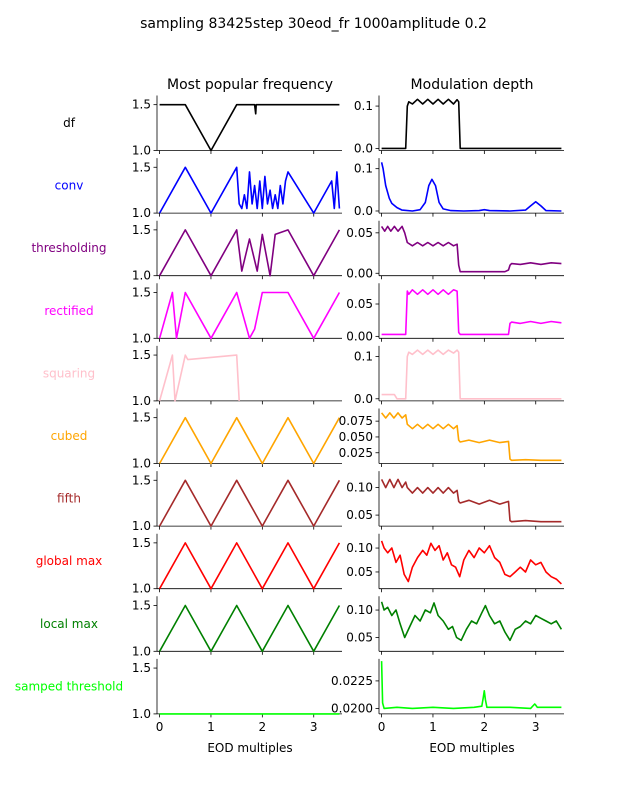 The height and width of the screenshot is (800, 627). I want to click on panel-left-5: 1.0 1.5, so click(237, 439).